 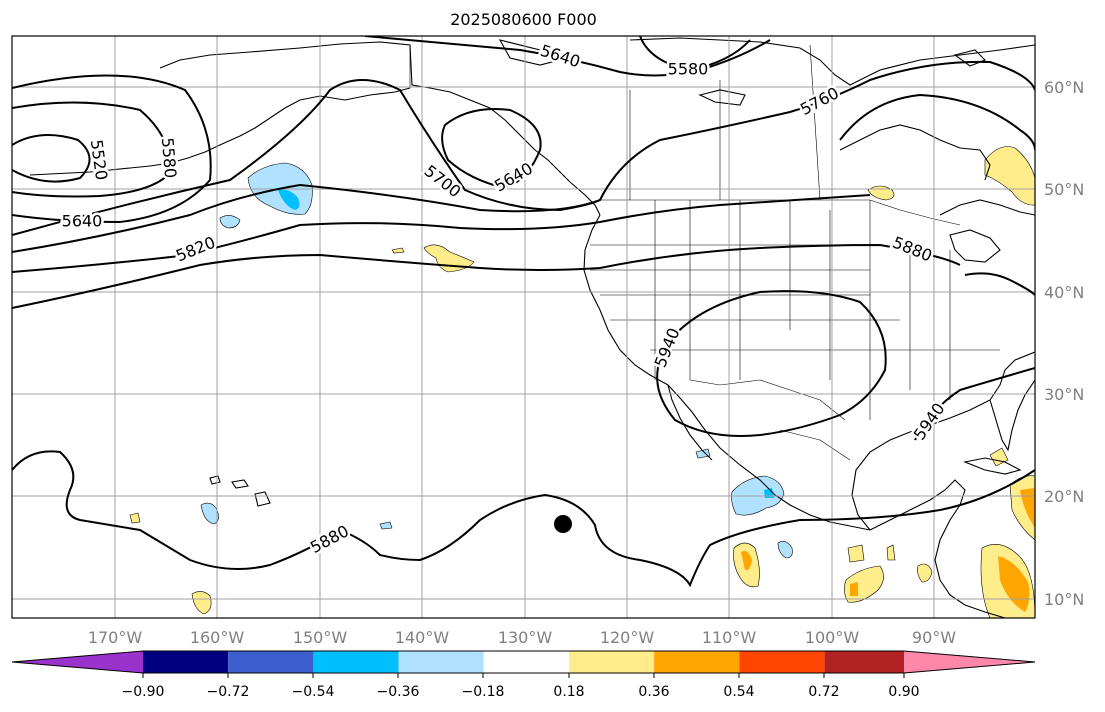 What do you see at coordinates (523, 19) in the screenshot?
I see `chart-title: 2025080600 F000` at bounding box center [523, 19].